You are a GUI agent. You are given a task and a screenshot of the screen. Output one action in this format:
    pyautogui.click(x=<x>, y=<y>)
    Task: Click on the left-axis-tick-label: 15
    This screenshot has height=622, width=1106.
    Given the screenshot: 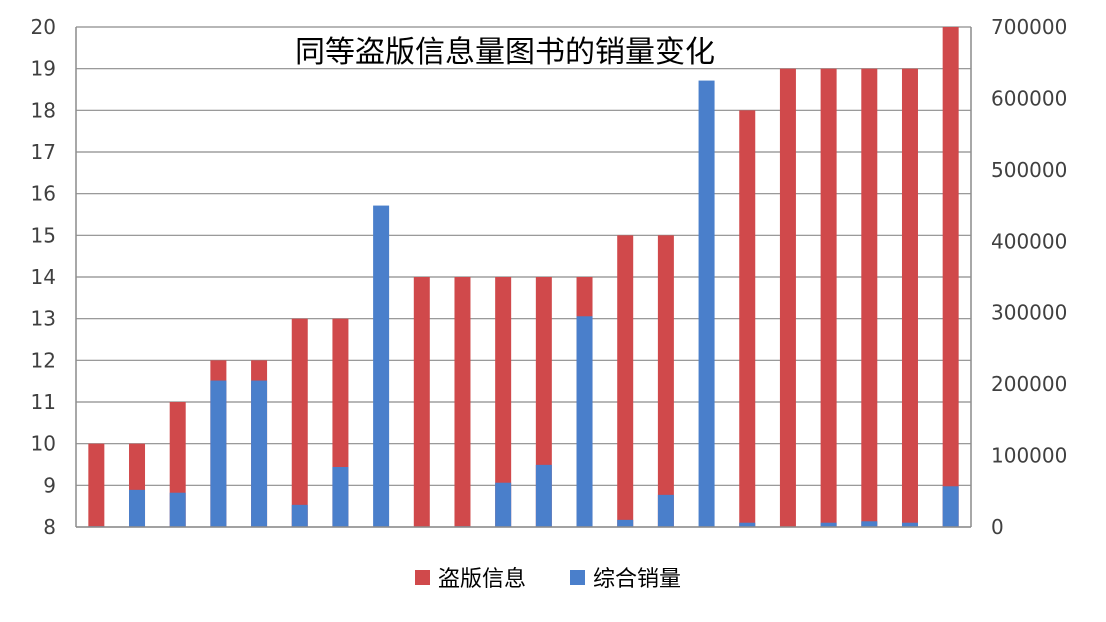 What is the action you would take?
    pyautogui.click(x=43, y=235)
    